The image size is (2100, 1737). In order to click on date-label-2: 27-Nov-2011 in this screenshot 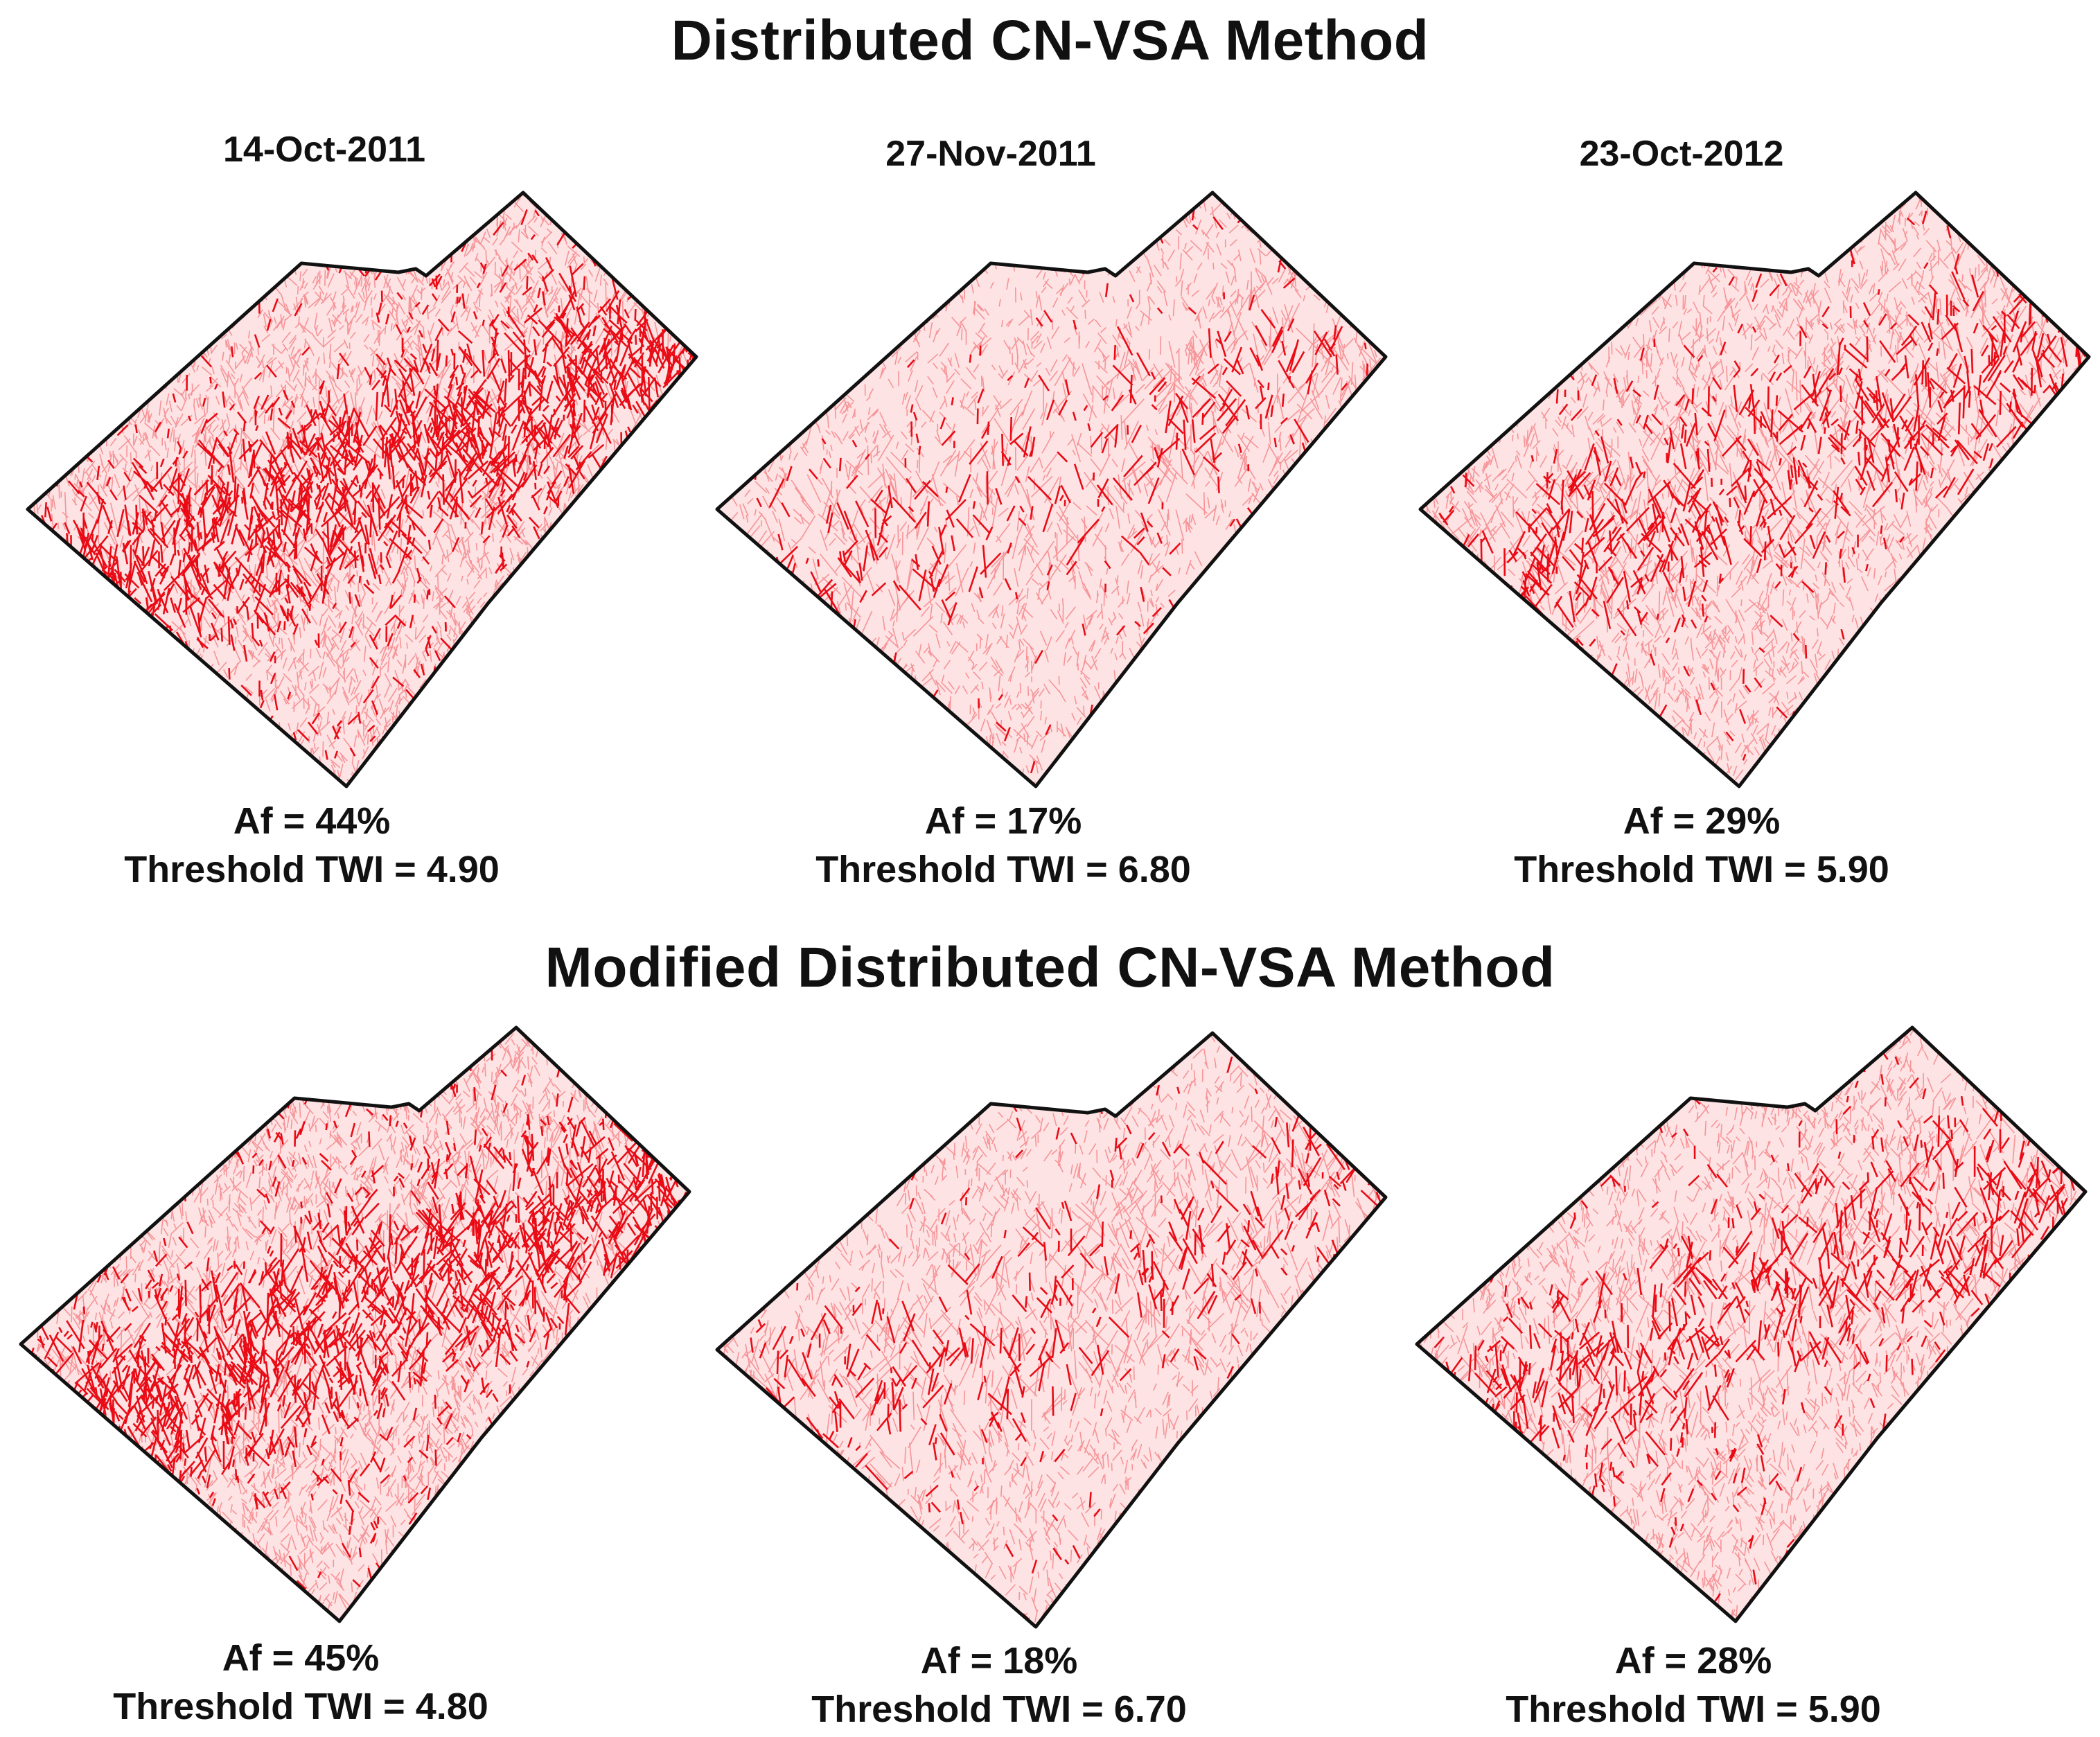, I will do `click(990, 154)`.